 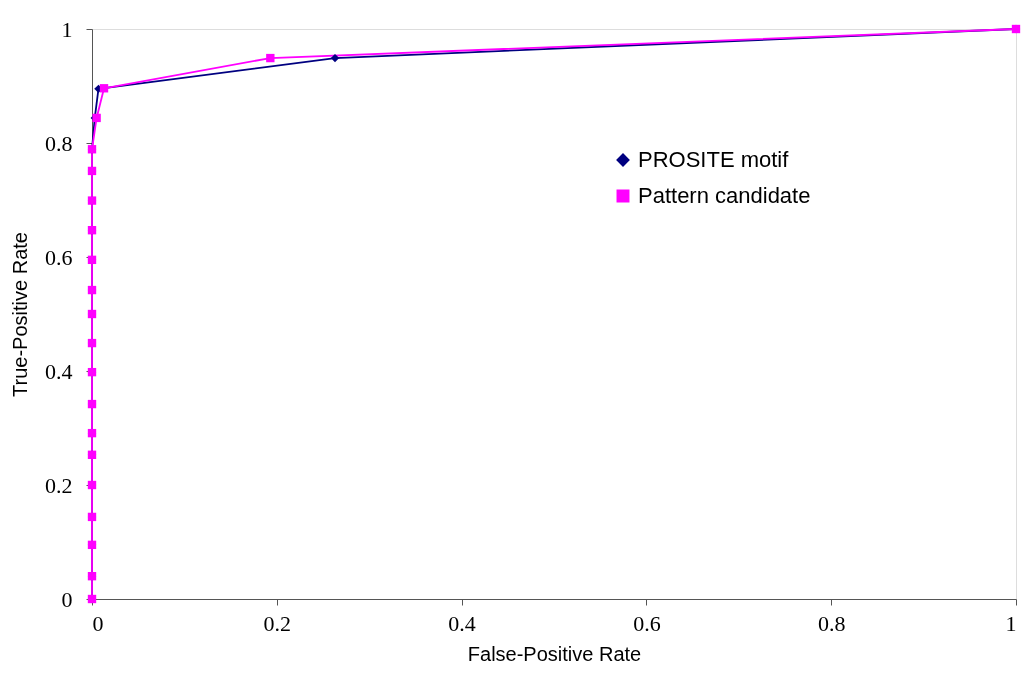 What do you see at coordinates (714, 159) in the screenshot?
I see `legend-label: PROSITE motif` at bounding box center [714, 159].